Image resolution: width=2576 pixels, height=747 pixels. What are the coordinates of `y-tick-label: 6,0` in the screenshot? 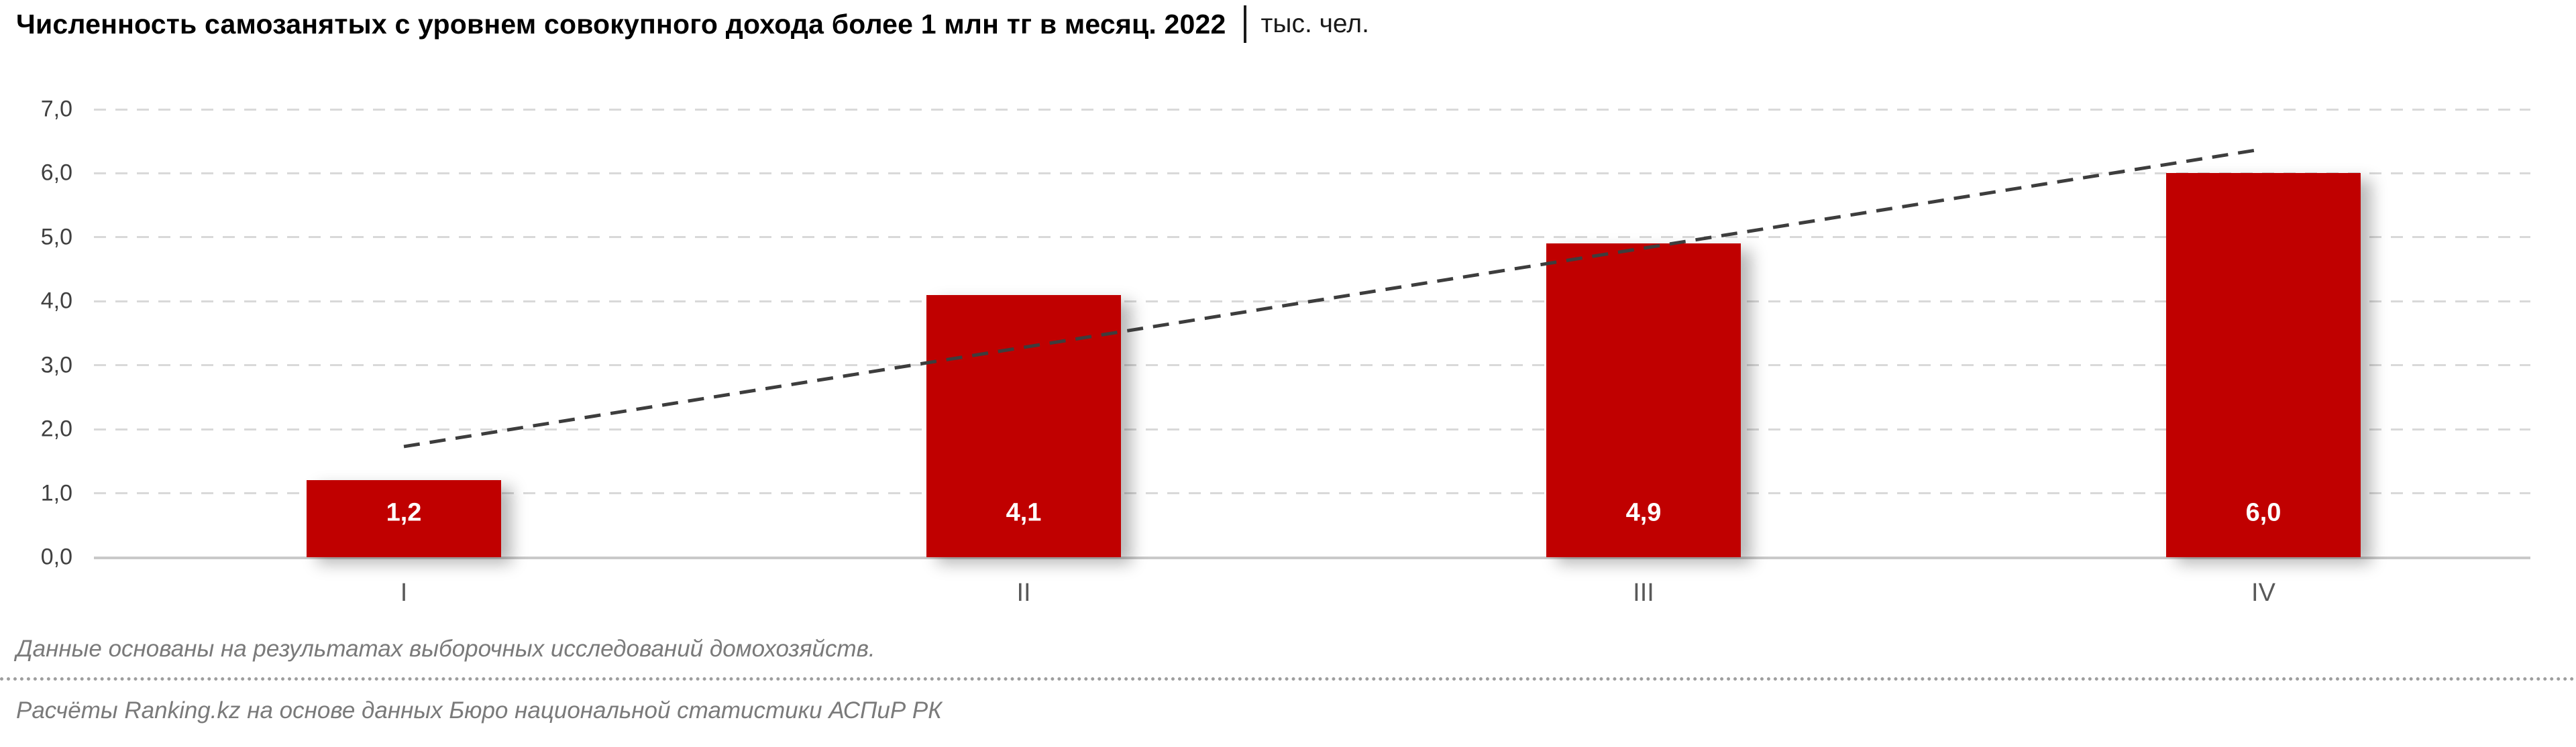 It's located at (56, 173).